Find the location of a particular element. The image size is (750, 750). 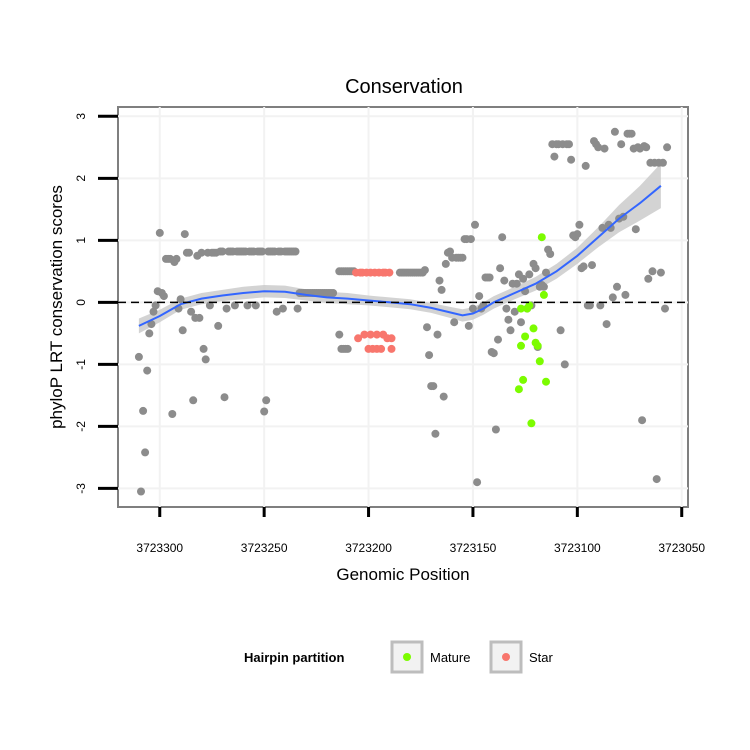

y-axis: -3 -2 -1 0 1 2 3 is located at coordinates (96, 303).